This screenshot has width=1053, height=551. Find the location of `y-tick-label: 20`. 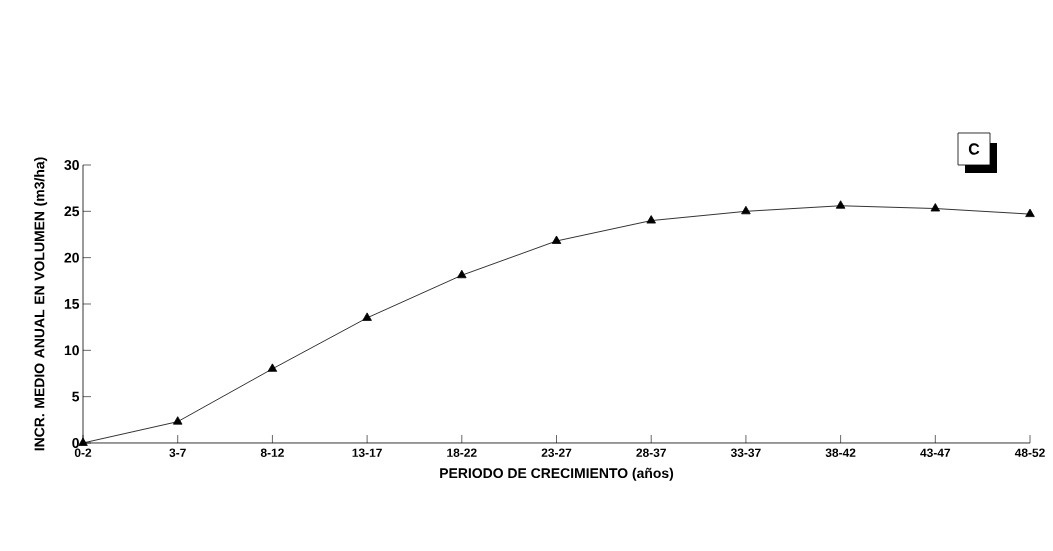

y-tick-label: 20 is located at coordinates (71, 257).